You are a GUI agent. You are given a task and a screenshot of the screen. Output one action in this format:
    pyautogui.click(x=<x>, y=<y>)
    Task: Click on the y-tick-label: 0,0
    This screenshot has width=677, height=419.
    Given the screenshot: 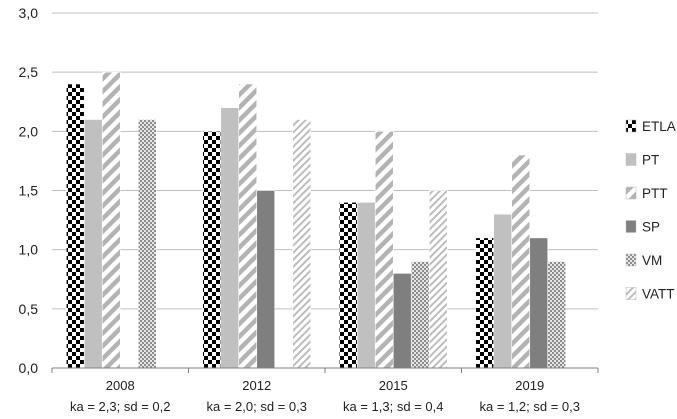 What is the action you would take?
    pyautogui.click(x=29, y=368)
    